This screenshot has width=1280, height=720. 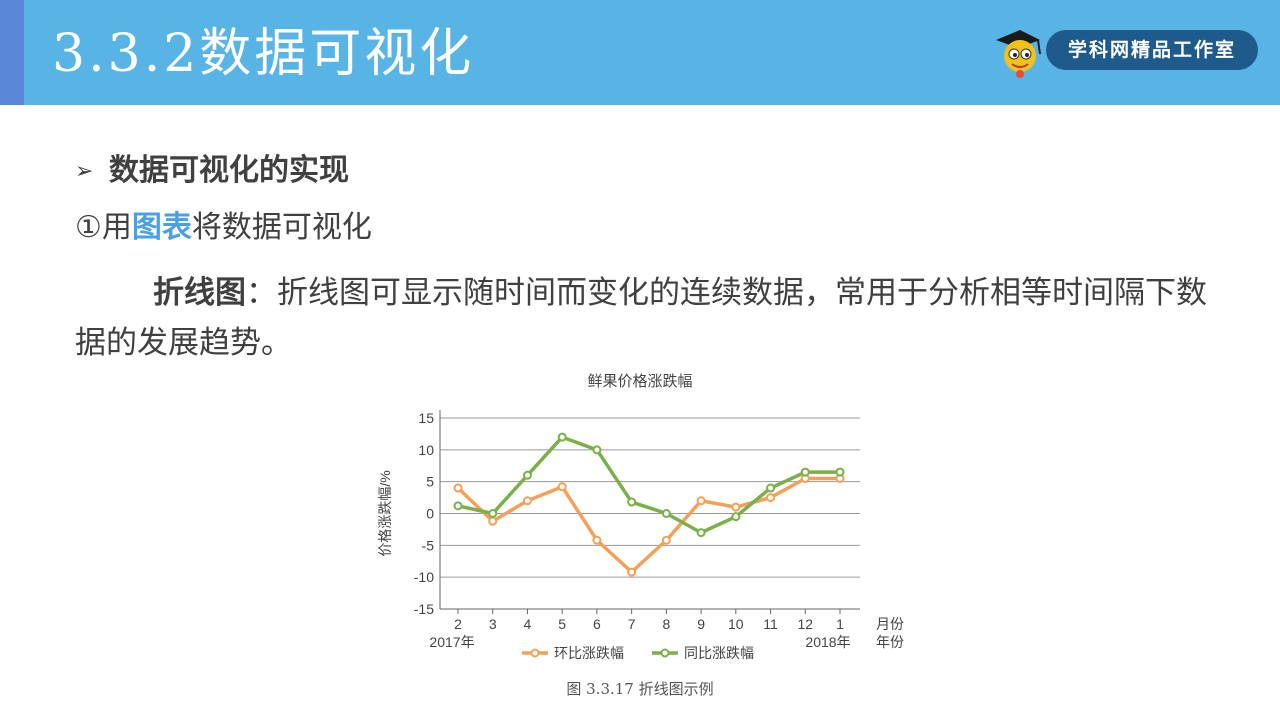 What do you see at coordinates (426, 450) in the screenshot?
I see `y-tick-label: 10` at bounding box center [426, 450].